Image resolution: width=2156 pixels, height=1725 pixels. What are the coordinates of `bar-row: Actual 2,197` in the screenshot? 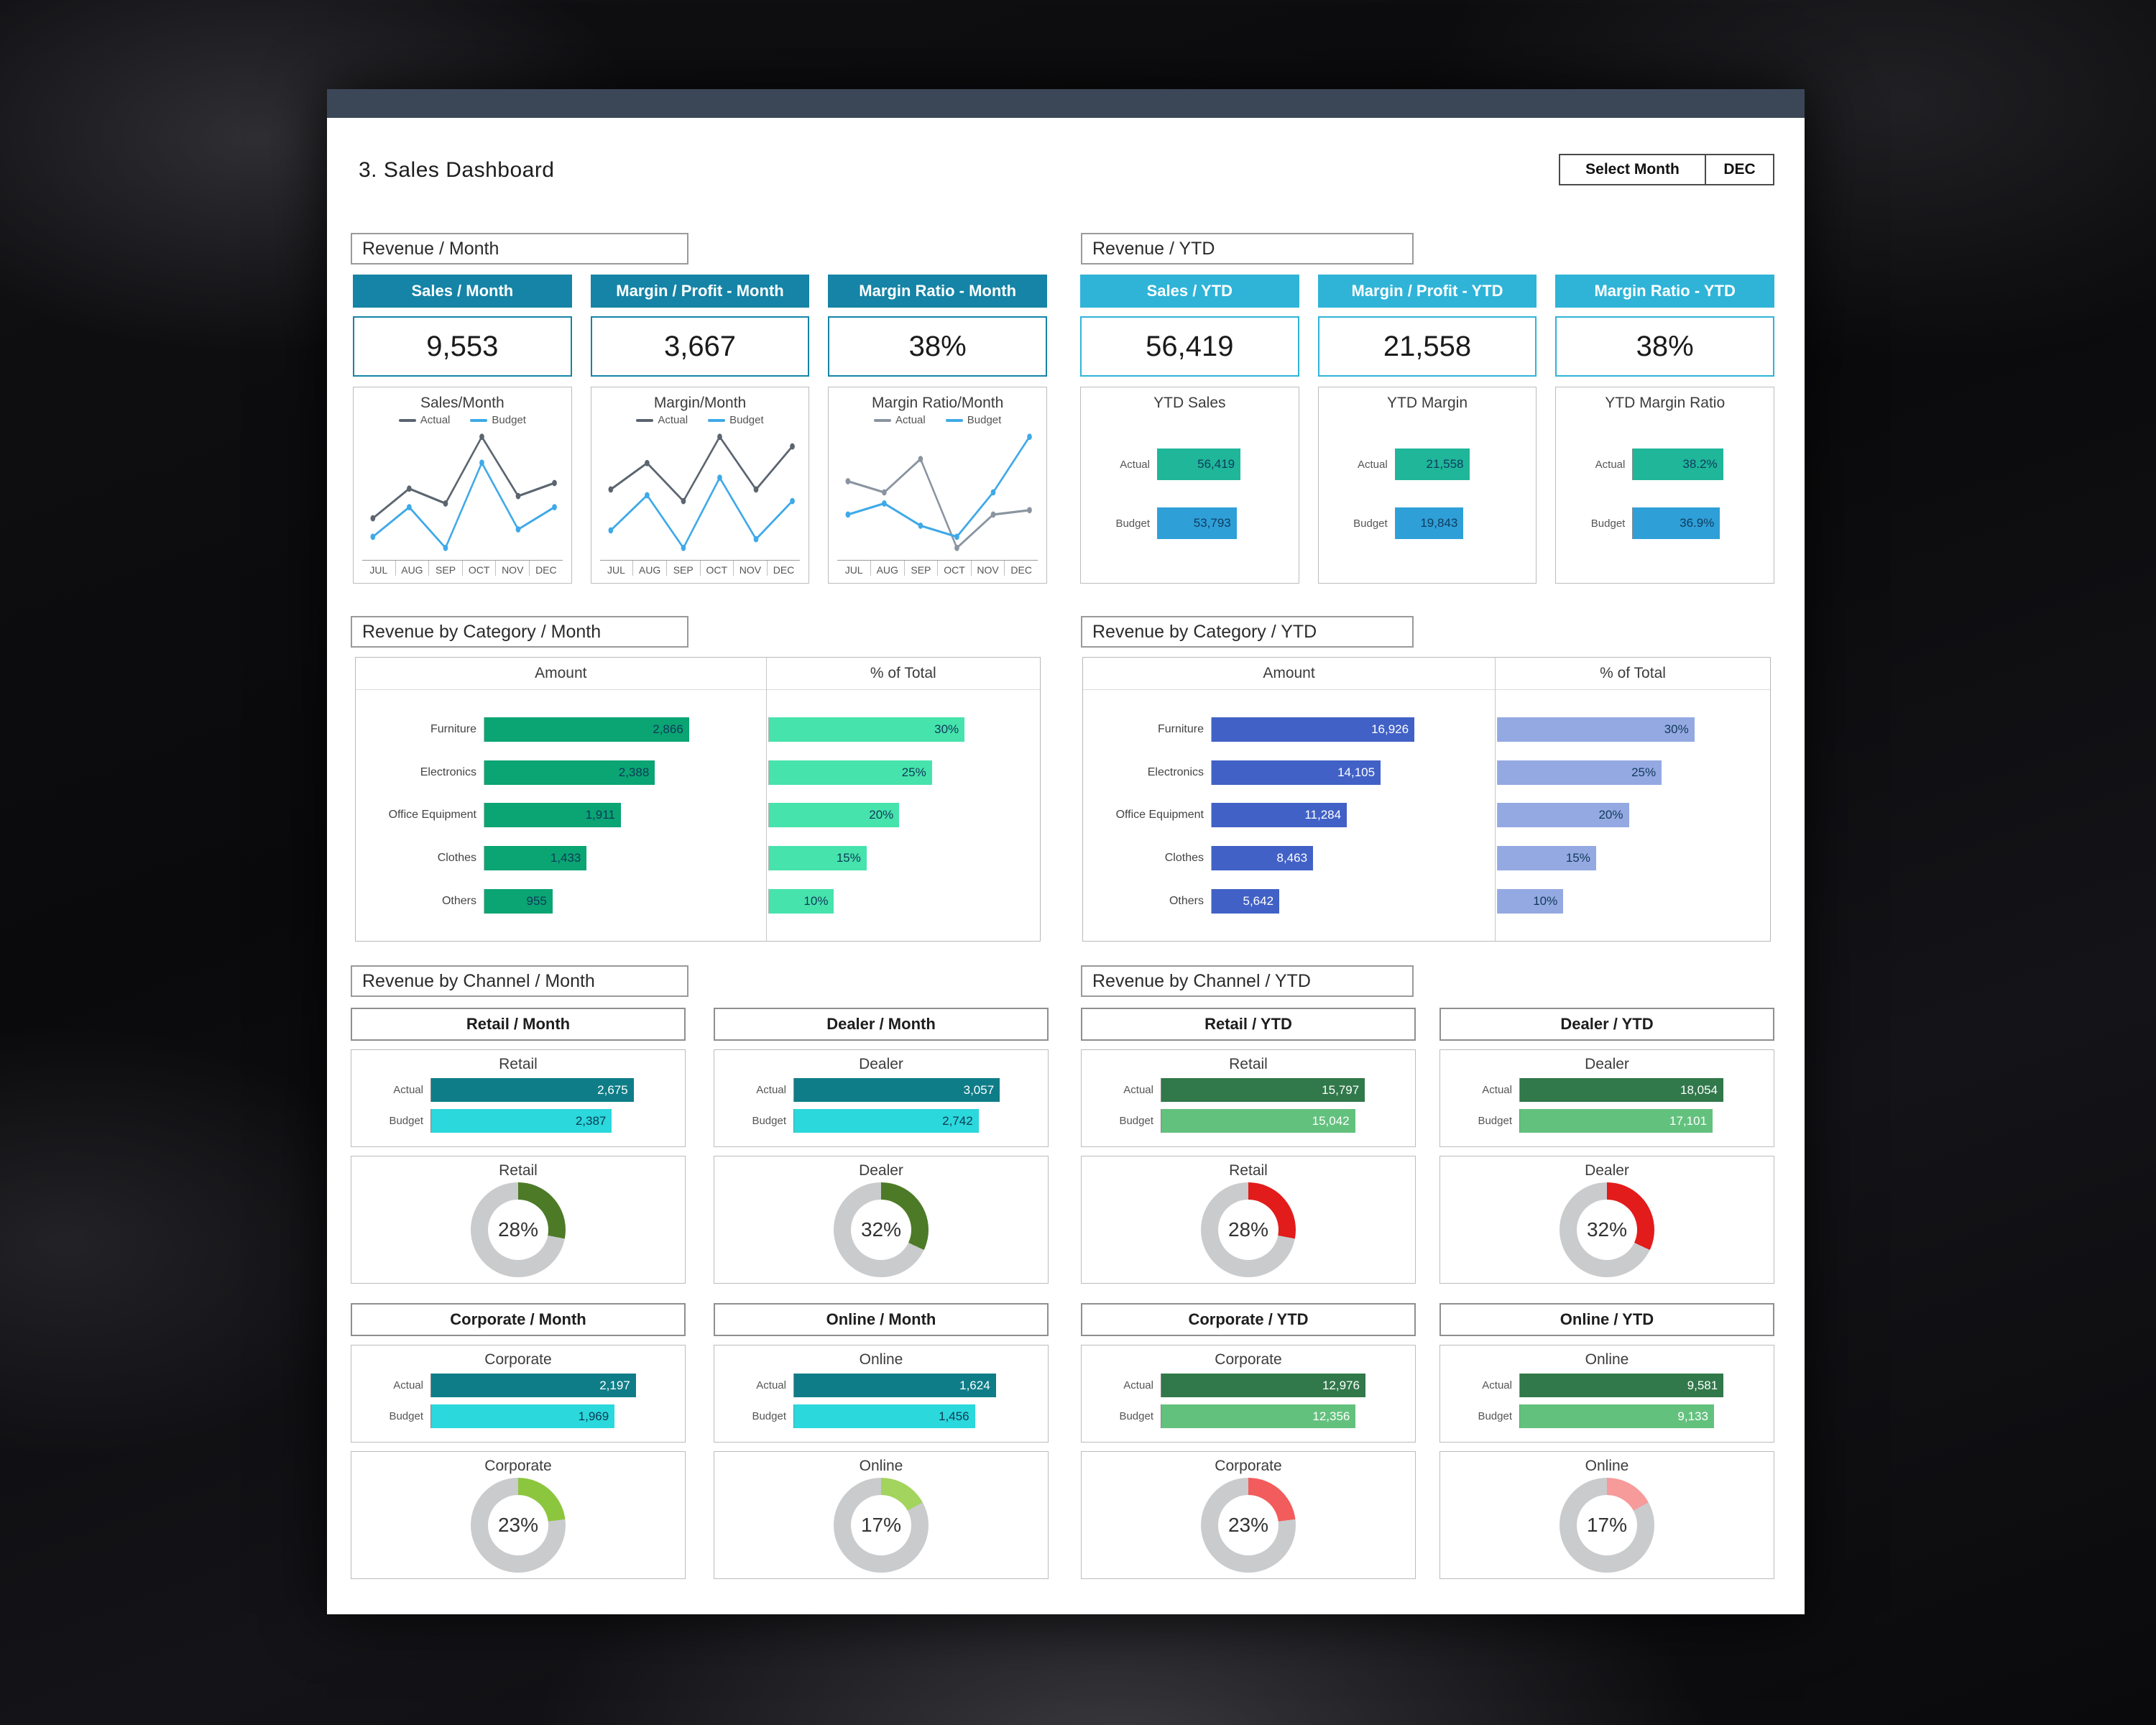 It's located at (518, 1385).